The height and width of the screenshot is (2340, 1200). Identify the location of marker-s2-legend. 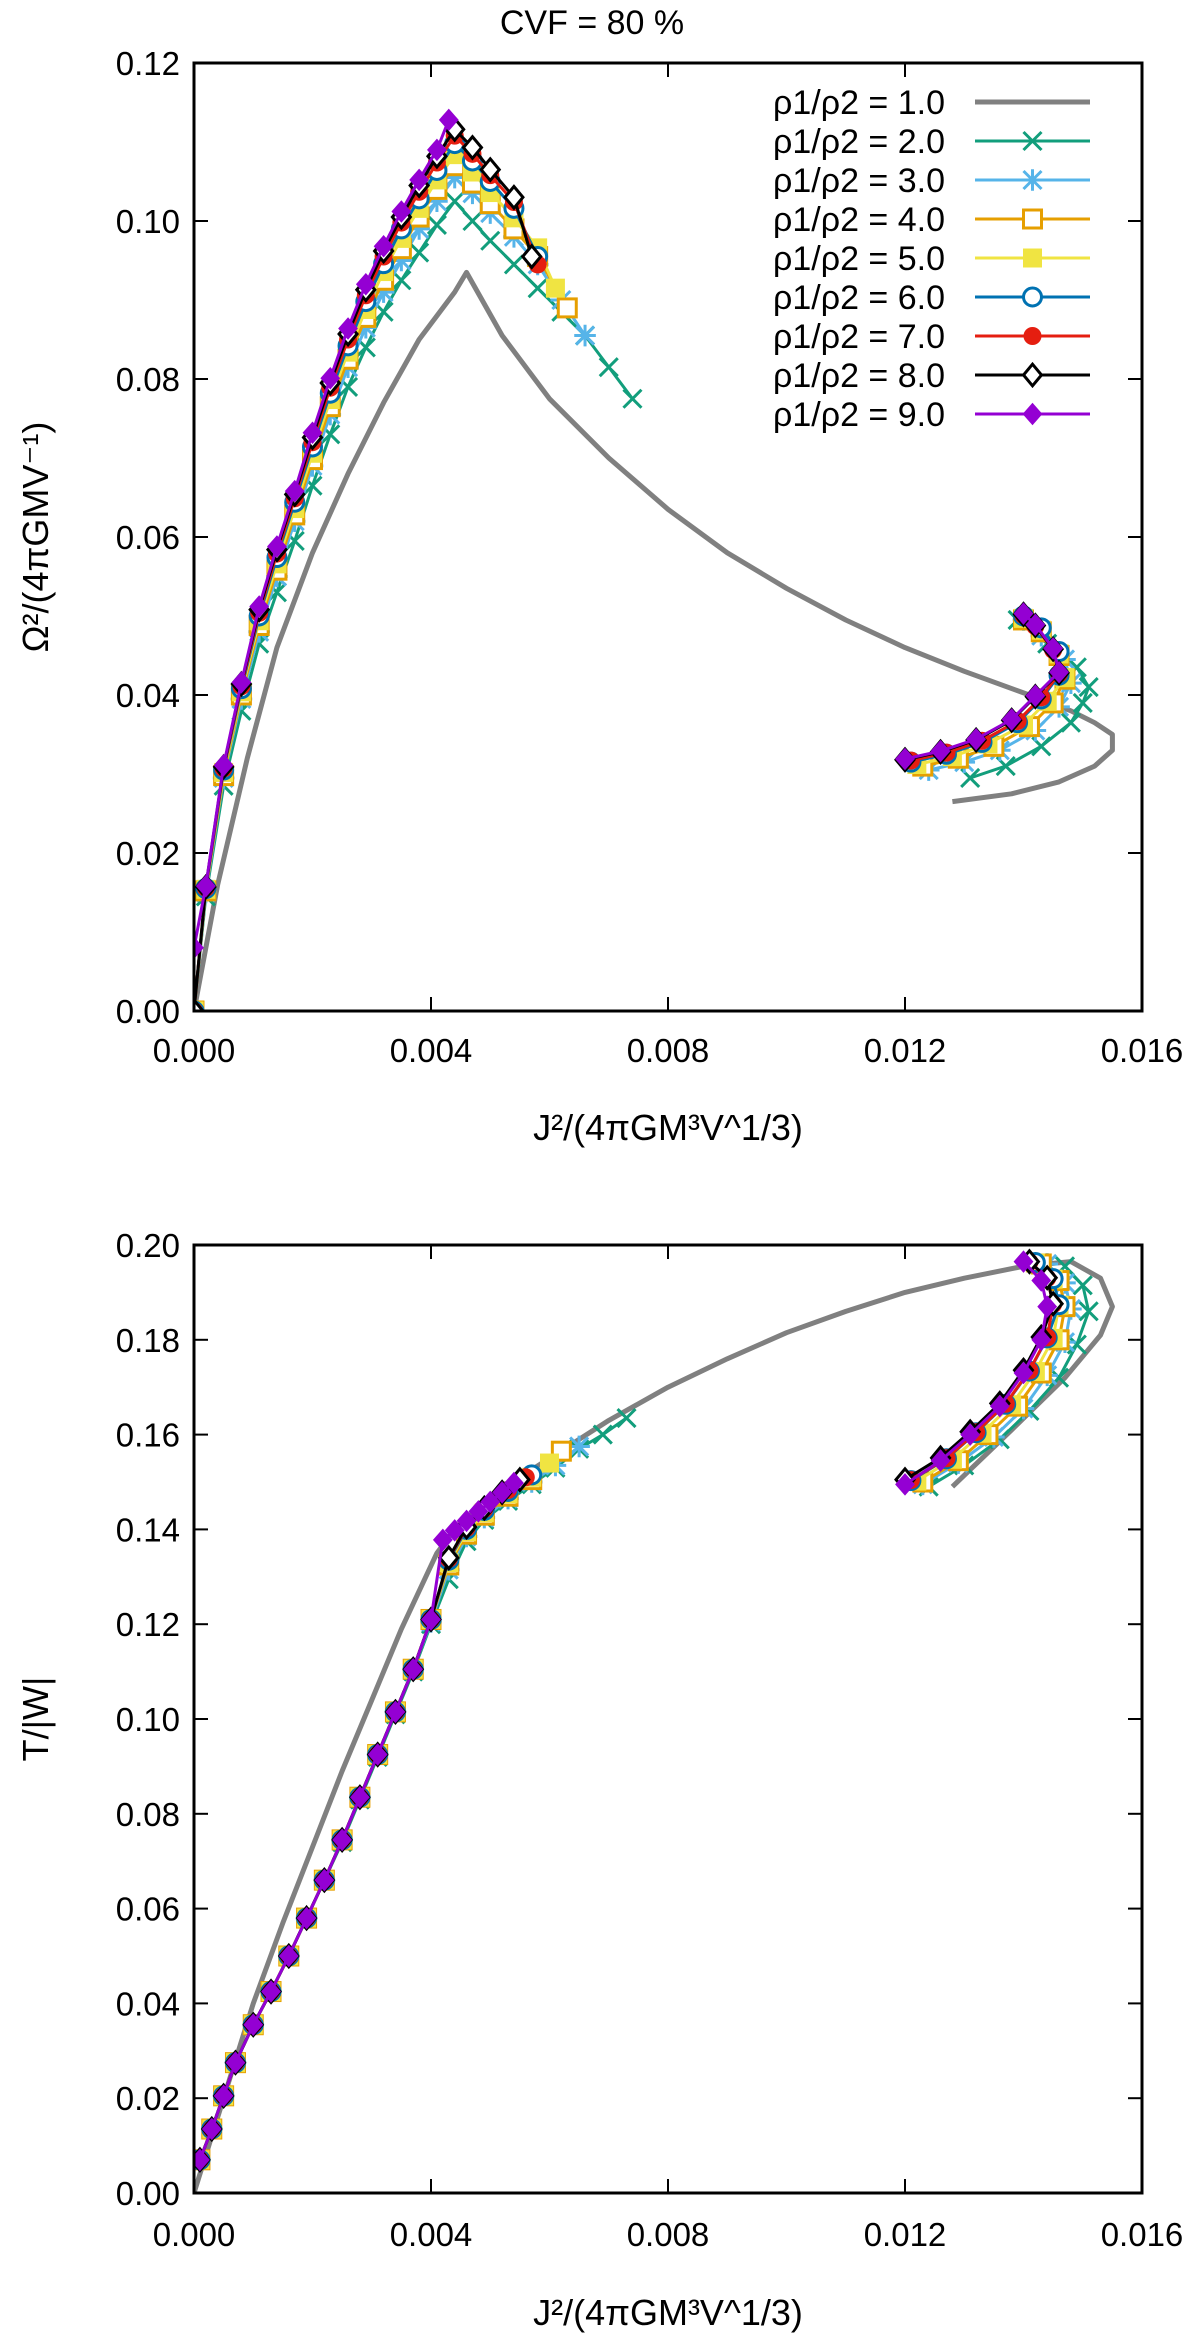
(1032, 180).